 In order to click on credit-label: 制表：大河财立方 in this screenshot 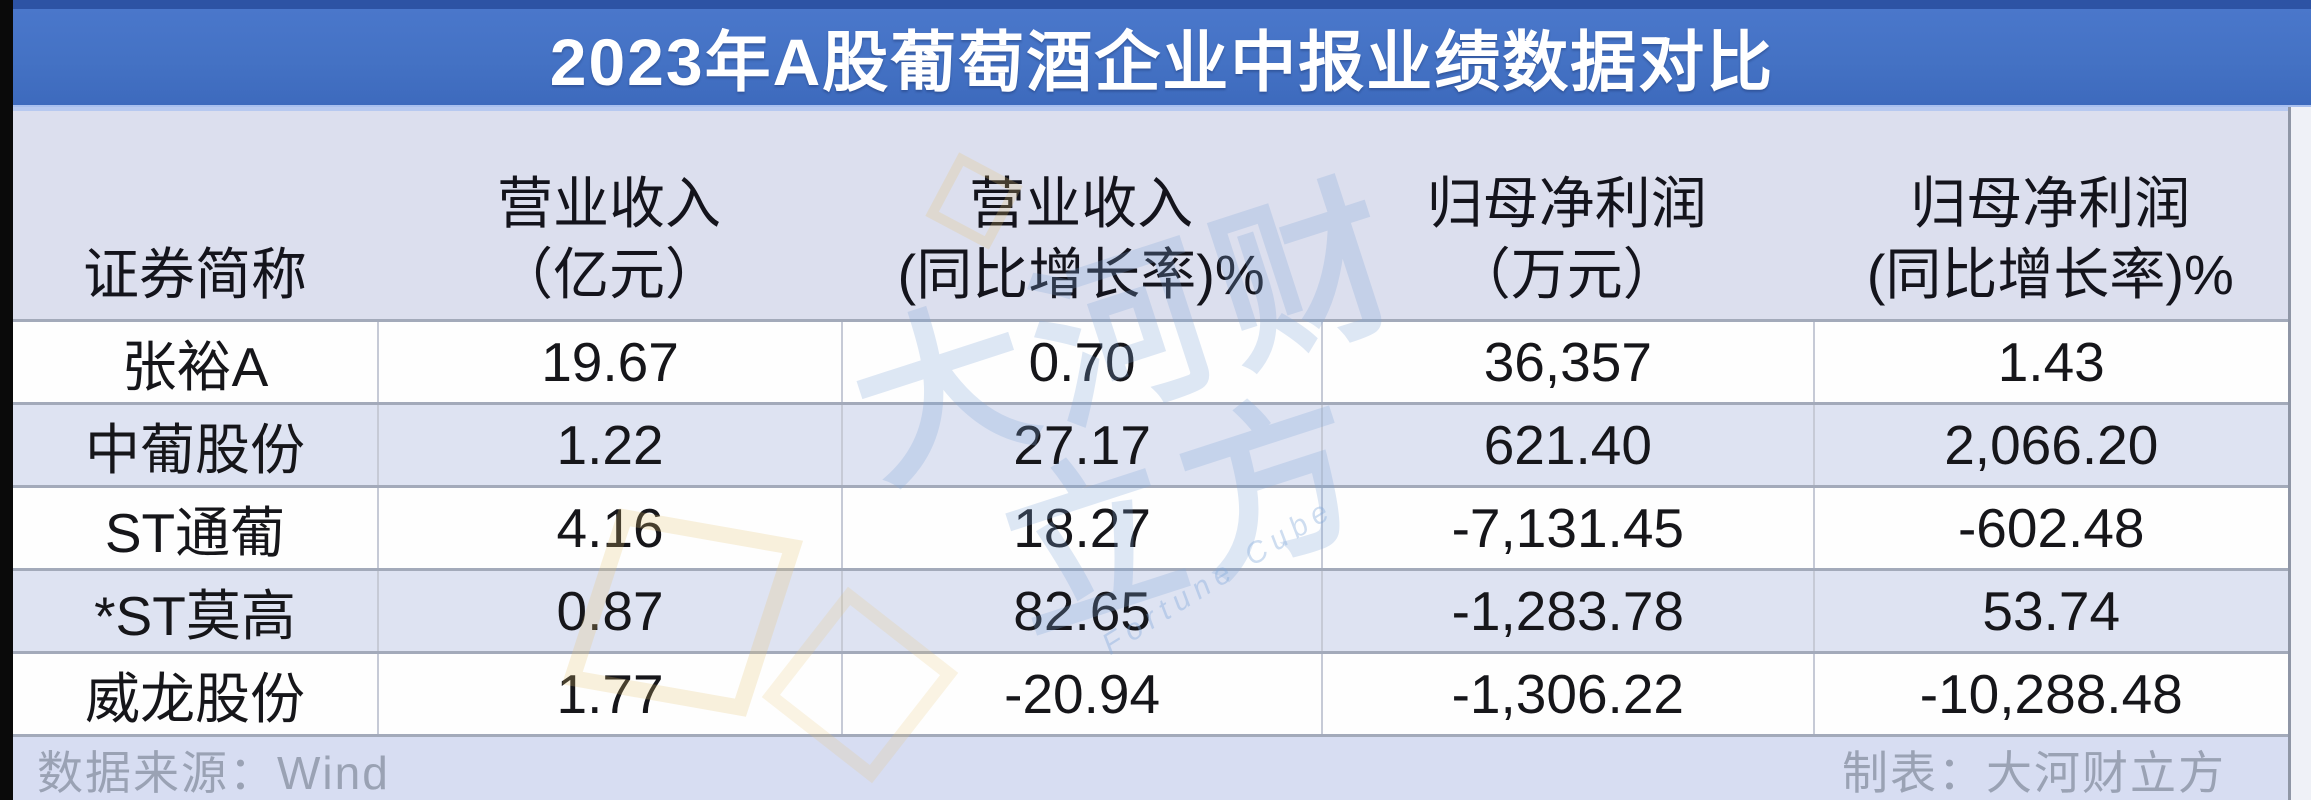, I will do `click(2034, 773)`.